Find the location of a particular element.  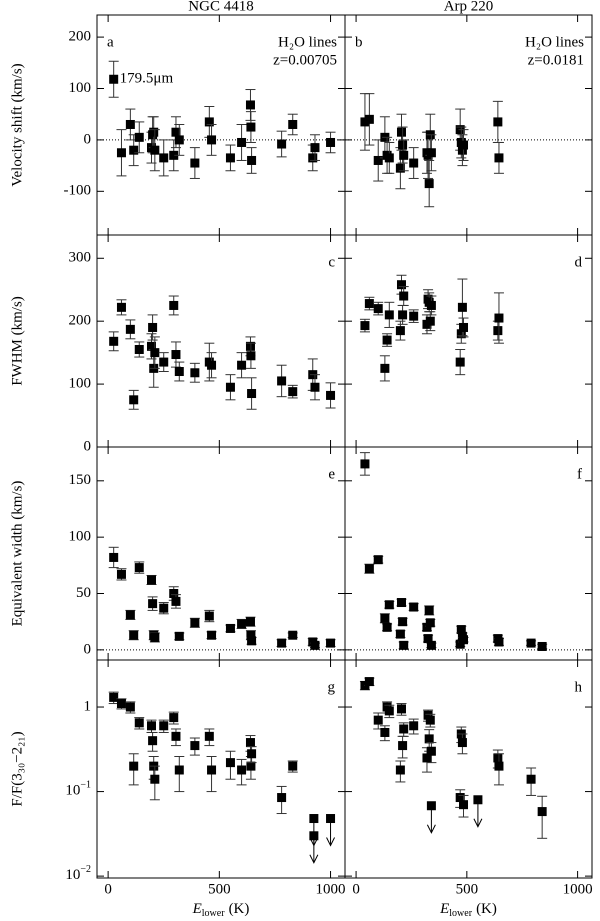

y-tick-label: 150 is located at coordinates (80, 480).